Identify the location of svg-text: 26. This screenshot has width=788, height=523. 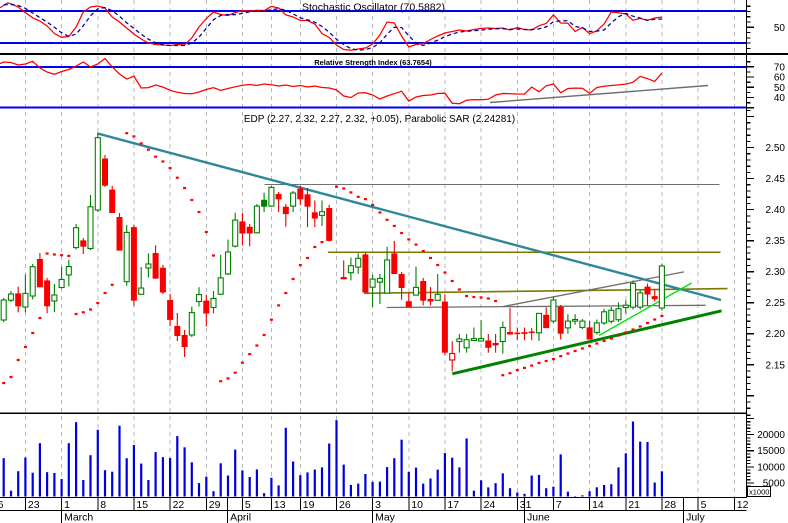
(345, 505).